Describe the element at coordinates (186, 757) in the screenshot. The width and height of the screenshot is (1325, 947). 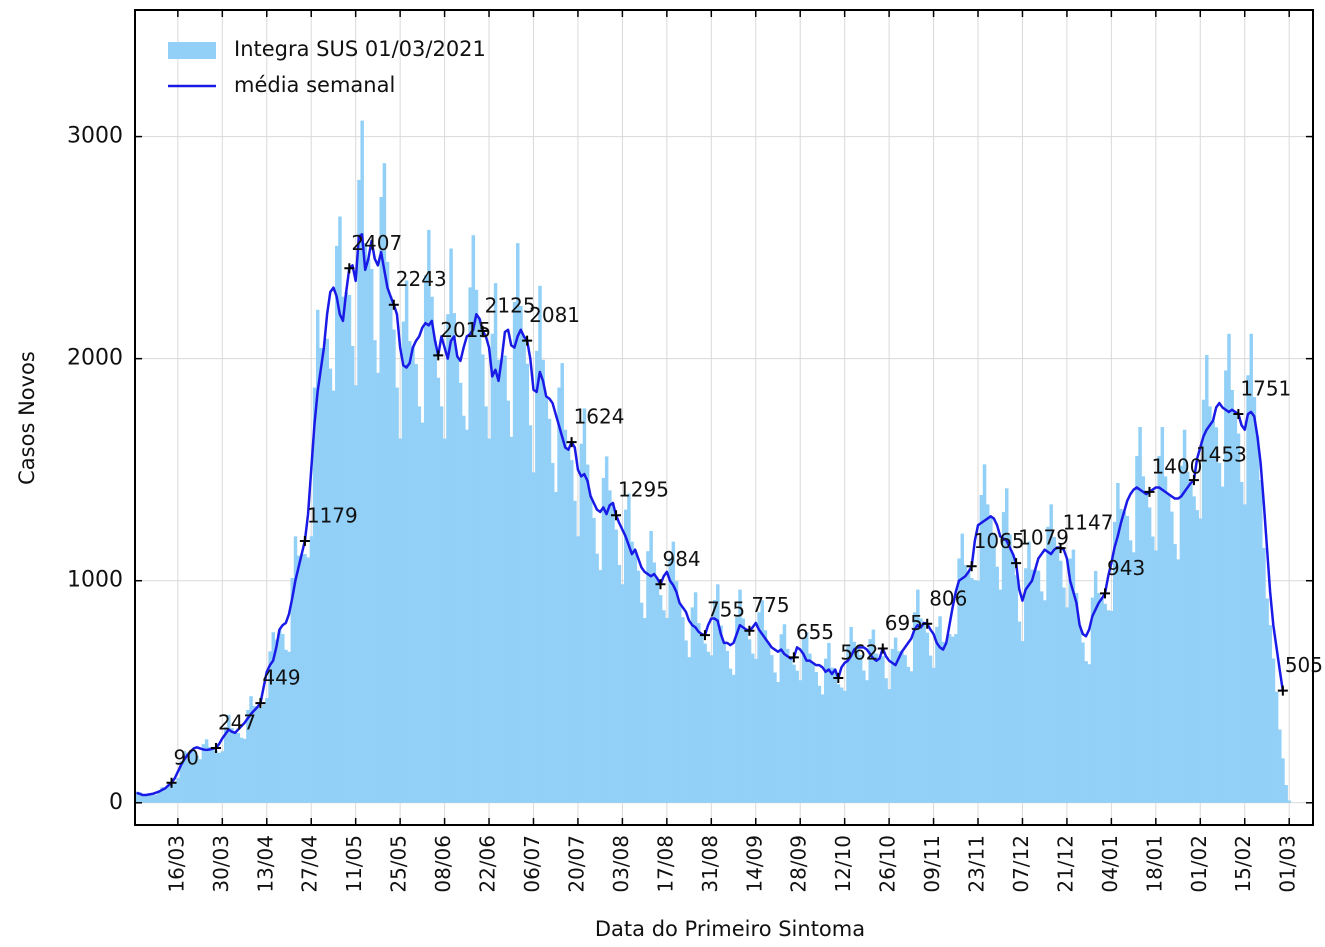
I see `point-label: 90` at that location.